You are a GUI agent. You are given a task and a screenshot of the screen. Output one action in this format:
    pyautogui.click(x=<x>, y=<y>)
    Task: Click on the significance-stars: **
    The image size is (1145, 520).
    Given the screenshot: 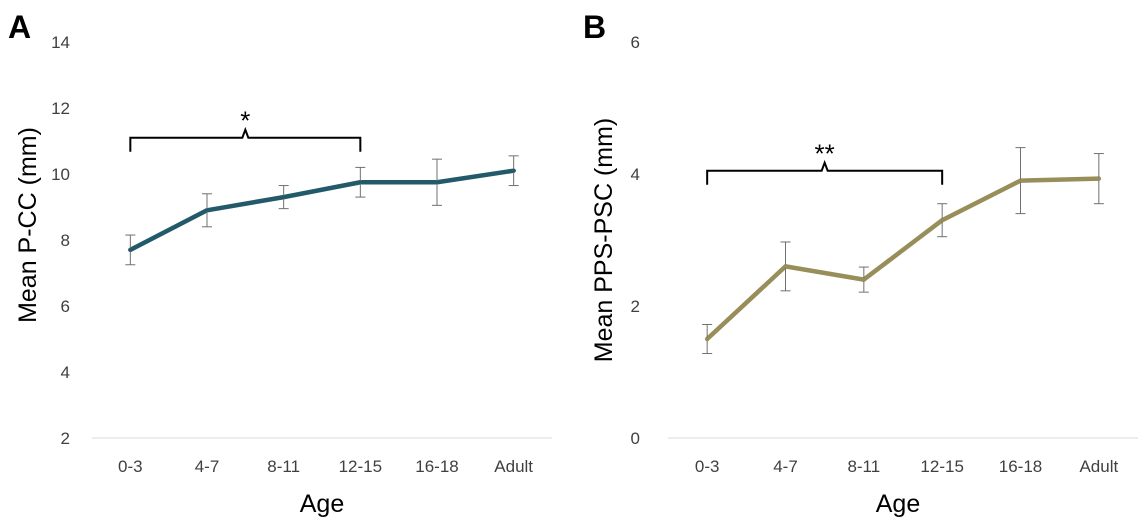 What is the action you would take?
    pyautogui.click(x=825, y=154)
    